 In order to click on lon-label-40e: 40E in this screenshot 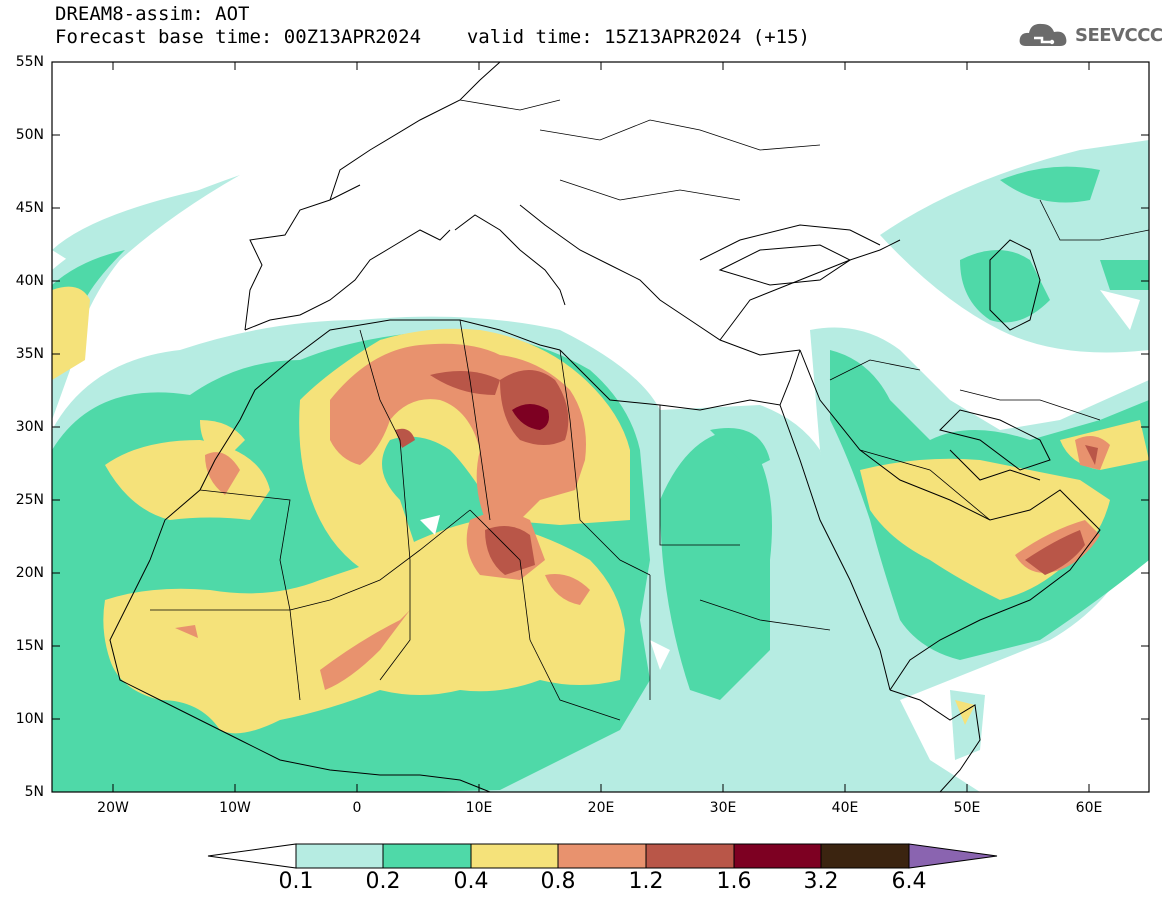, I will do `click(845, 808)`.